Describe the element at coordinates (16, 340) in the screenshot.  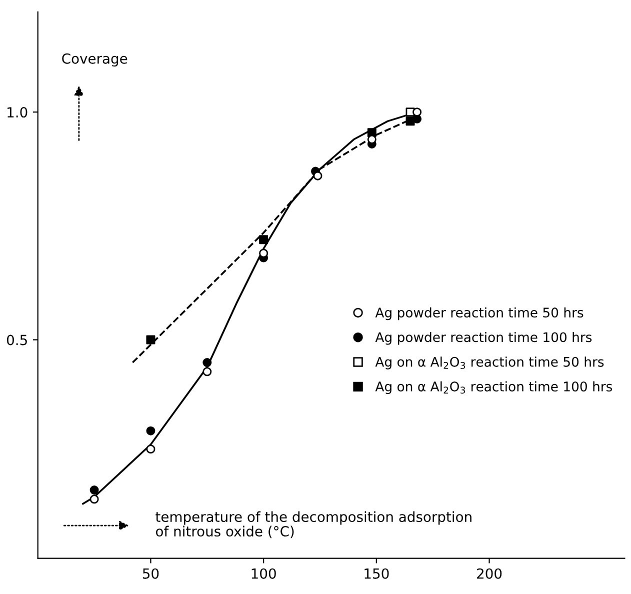
I see `y-tick-label: 0.5` at that location.